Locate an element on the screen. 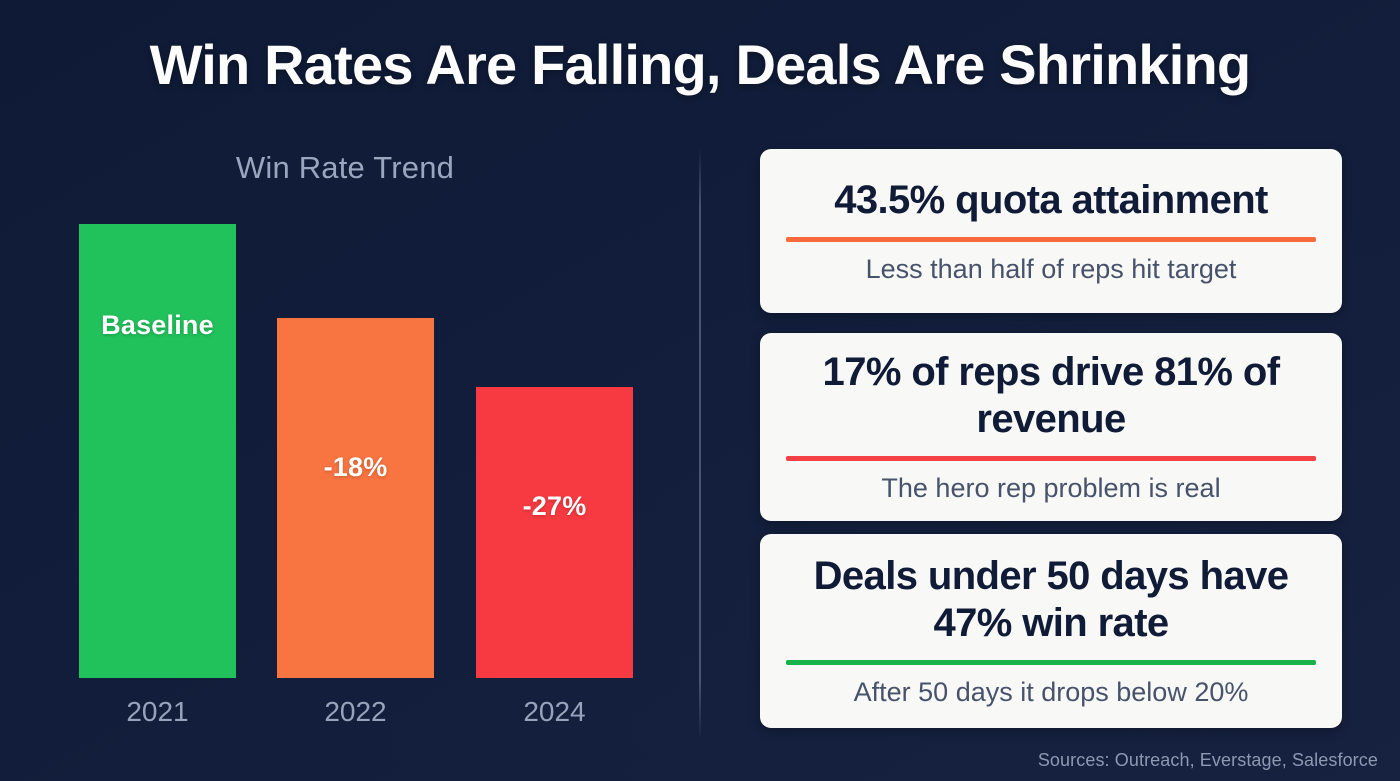 This screenshot has height=781, width=1400. stat-card-subtext: After 50 days it drops below 20% is located at coordinates (1051, 692).